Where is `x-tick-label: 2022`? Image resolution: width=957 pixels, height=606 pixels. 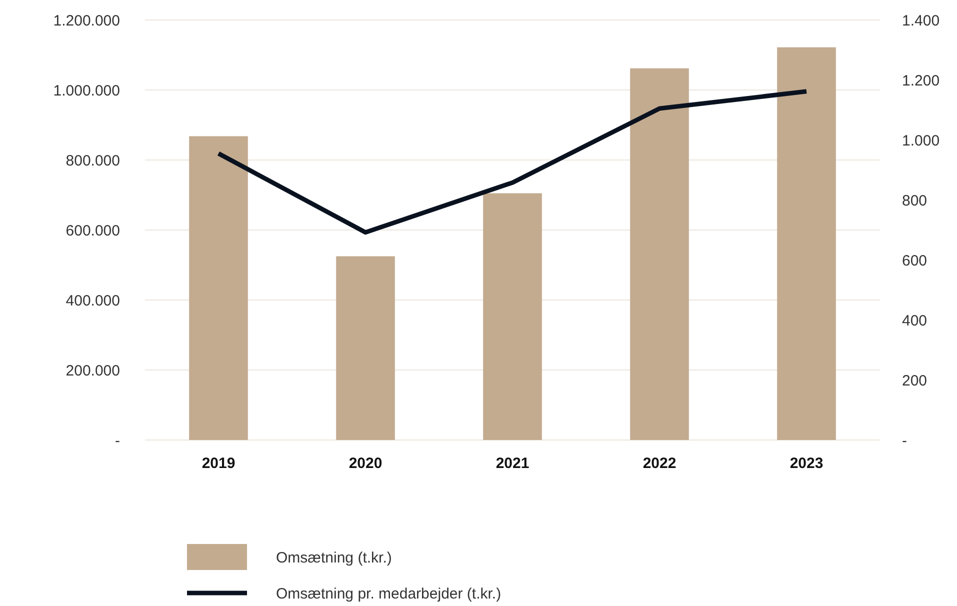 x-tick-label: 2022 is located at coordinates (659, 463).